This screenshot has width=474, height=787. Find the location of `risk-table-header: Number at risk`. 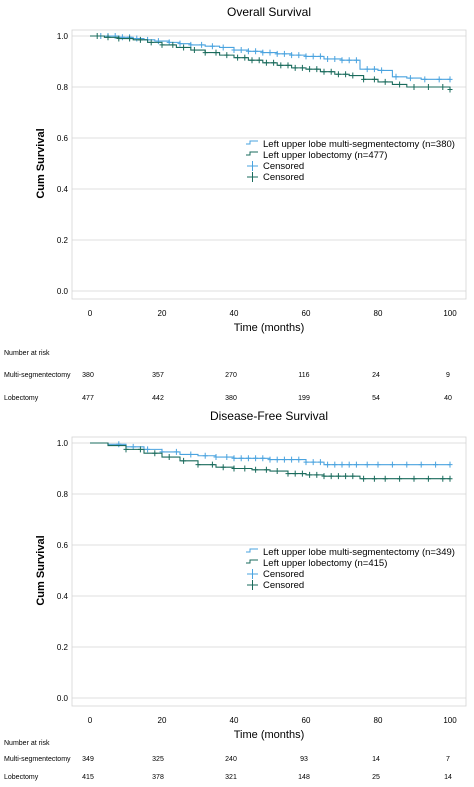

risk-table-header: Number at risk is located at coordinates (27, 353).